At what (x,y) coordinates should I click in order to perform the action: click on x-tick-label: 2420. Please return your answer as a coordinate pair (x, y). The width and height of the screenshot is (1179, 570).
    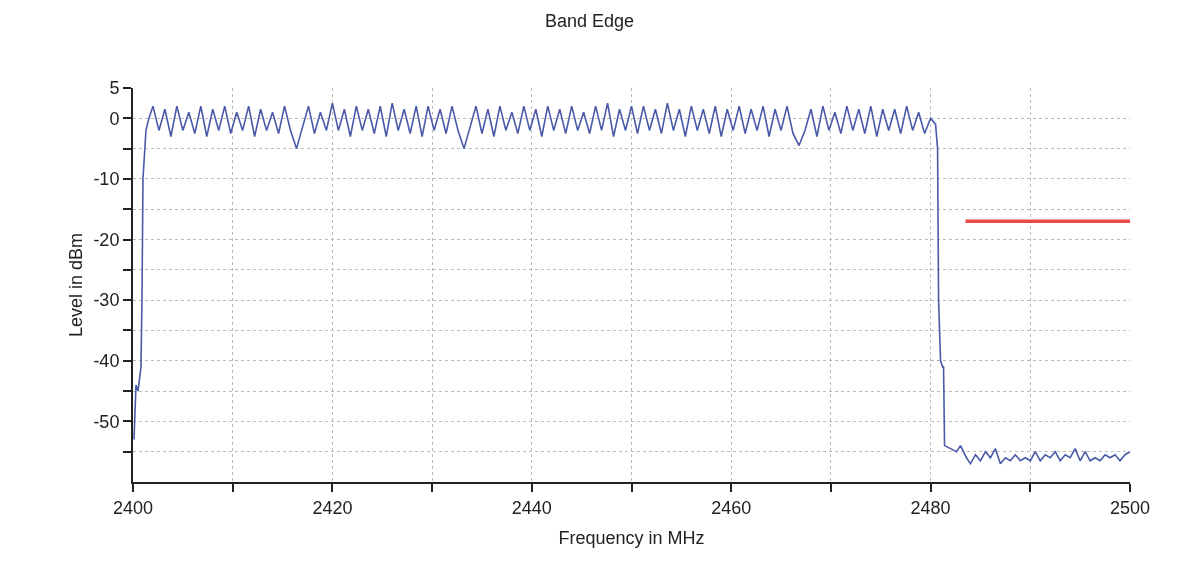
    Looking at the image, I should click on (332, 507).